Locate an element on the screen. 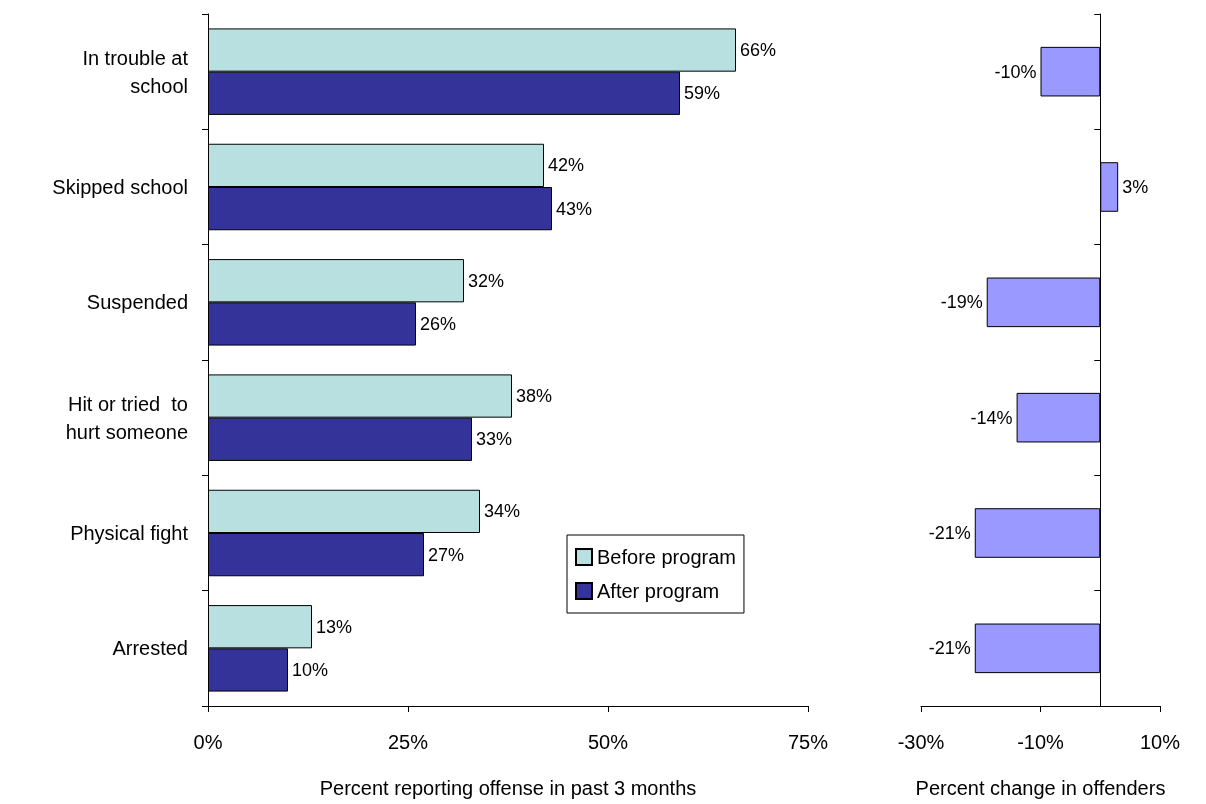 Image resolution: width=1206 pixels, height=804 pixels. data-label: 10% is located at coordinates (310, 669).